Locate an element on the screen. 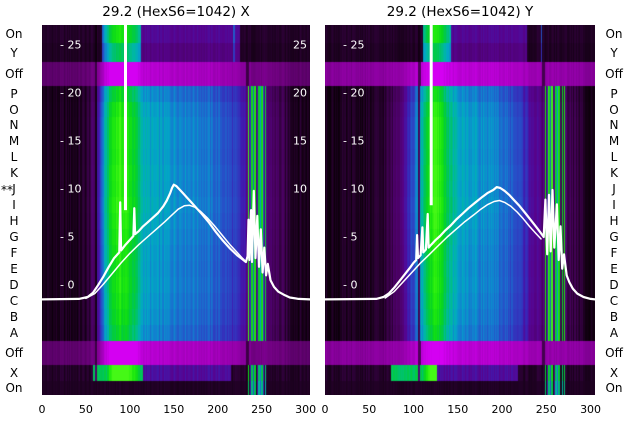  plot-title-y: 29.2 (HexS6=1042) Y is located at coordinates (460, 12).